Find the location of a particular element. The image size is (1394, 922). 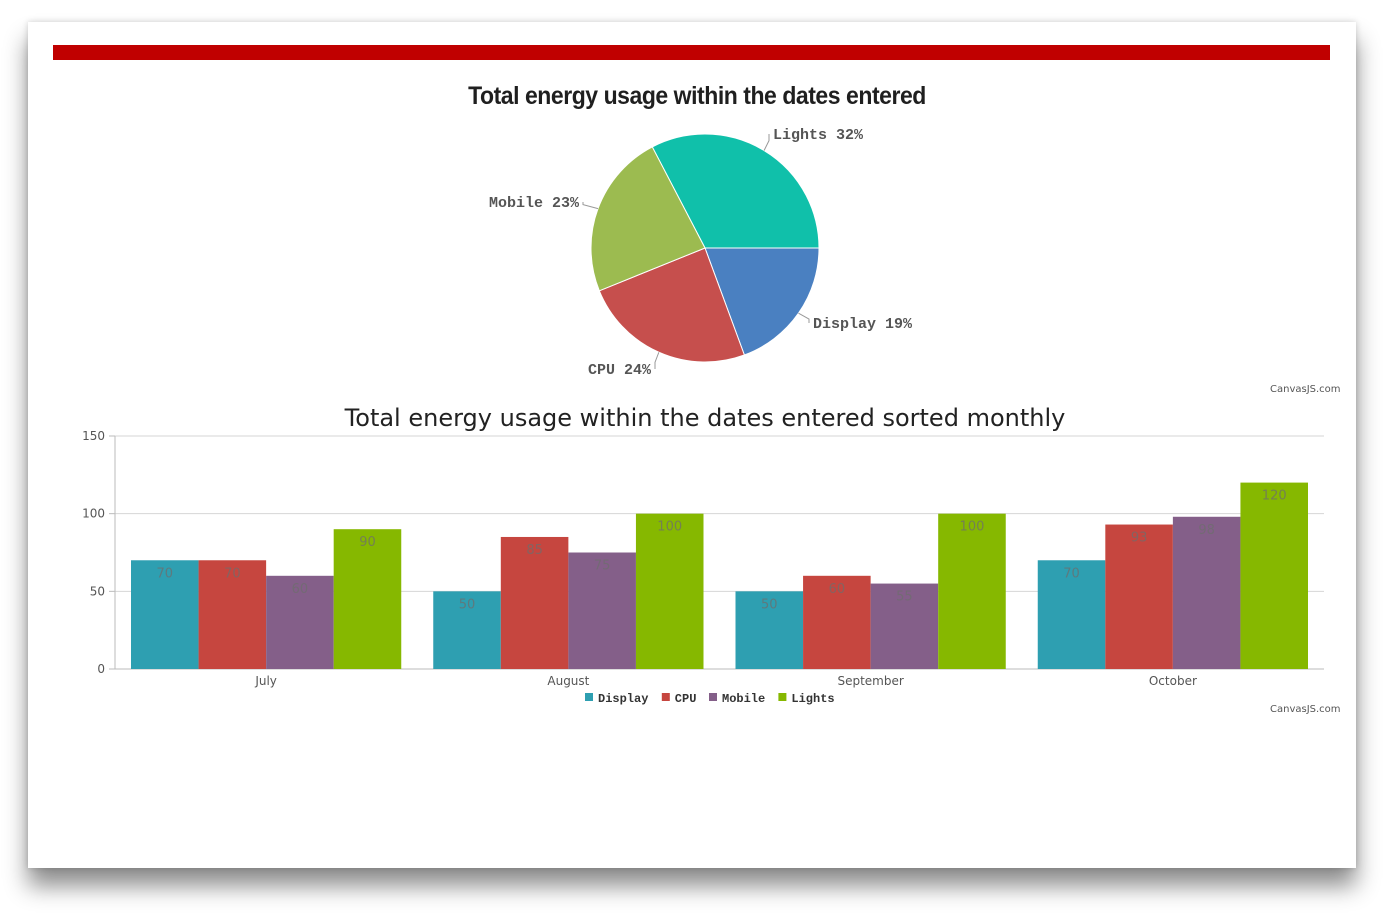

bar-mobile-august is located at coordinates (602, 611).